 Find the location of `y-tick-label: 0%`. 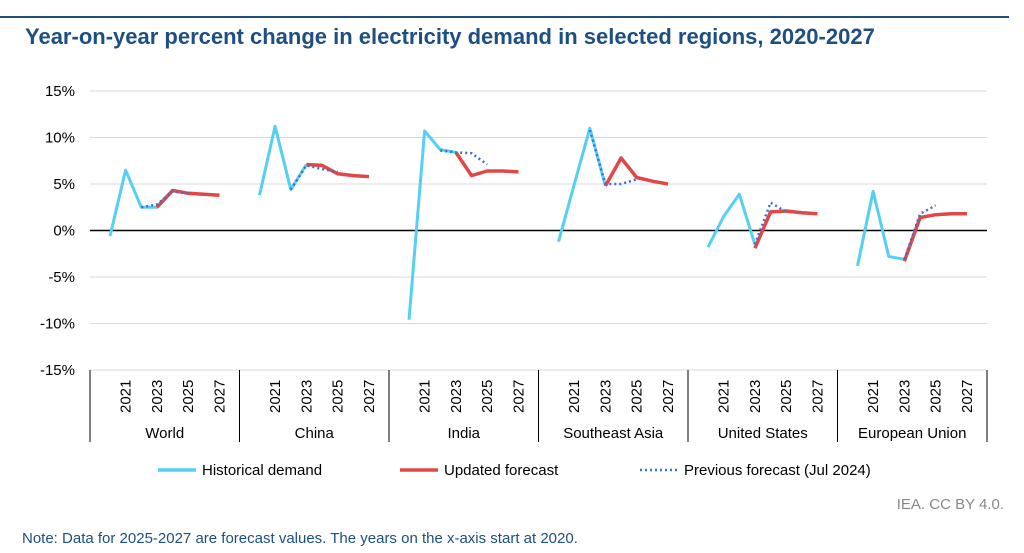

y-tick-label: 0% is located at coordinates (64, 231).